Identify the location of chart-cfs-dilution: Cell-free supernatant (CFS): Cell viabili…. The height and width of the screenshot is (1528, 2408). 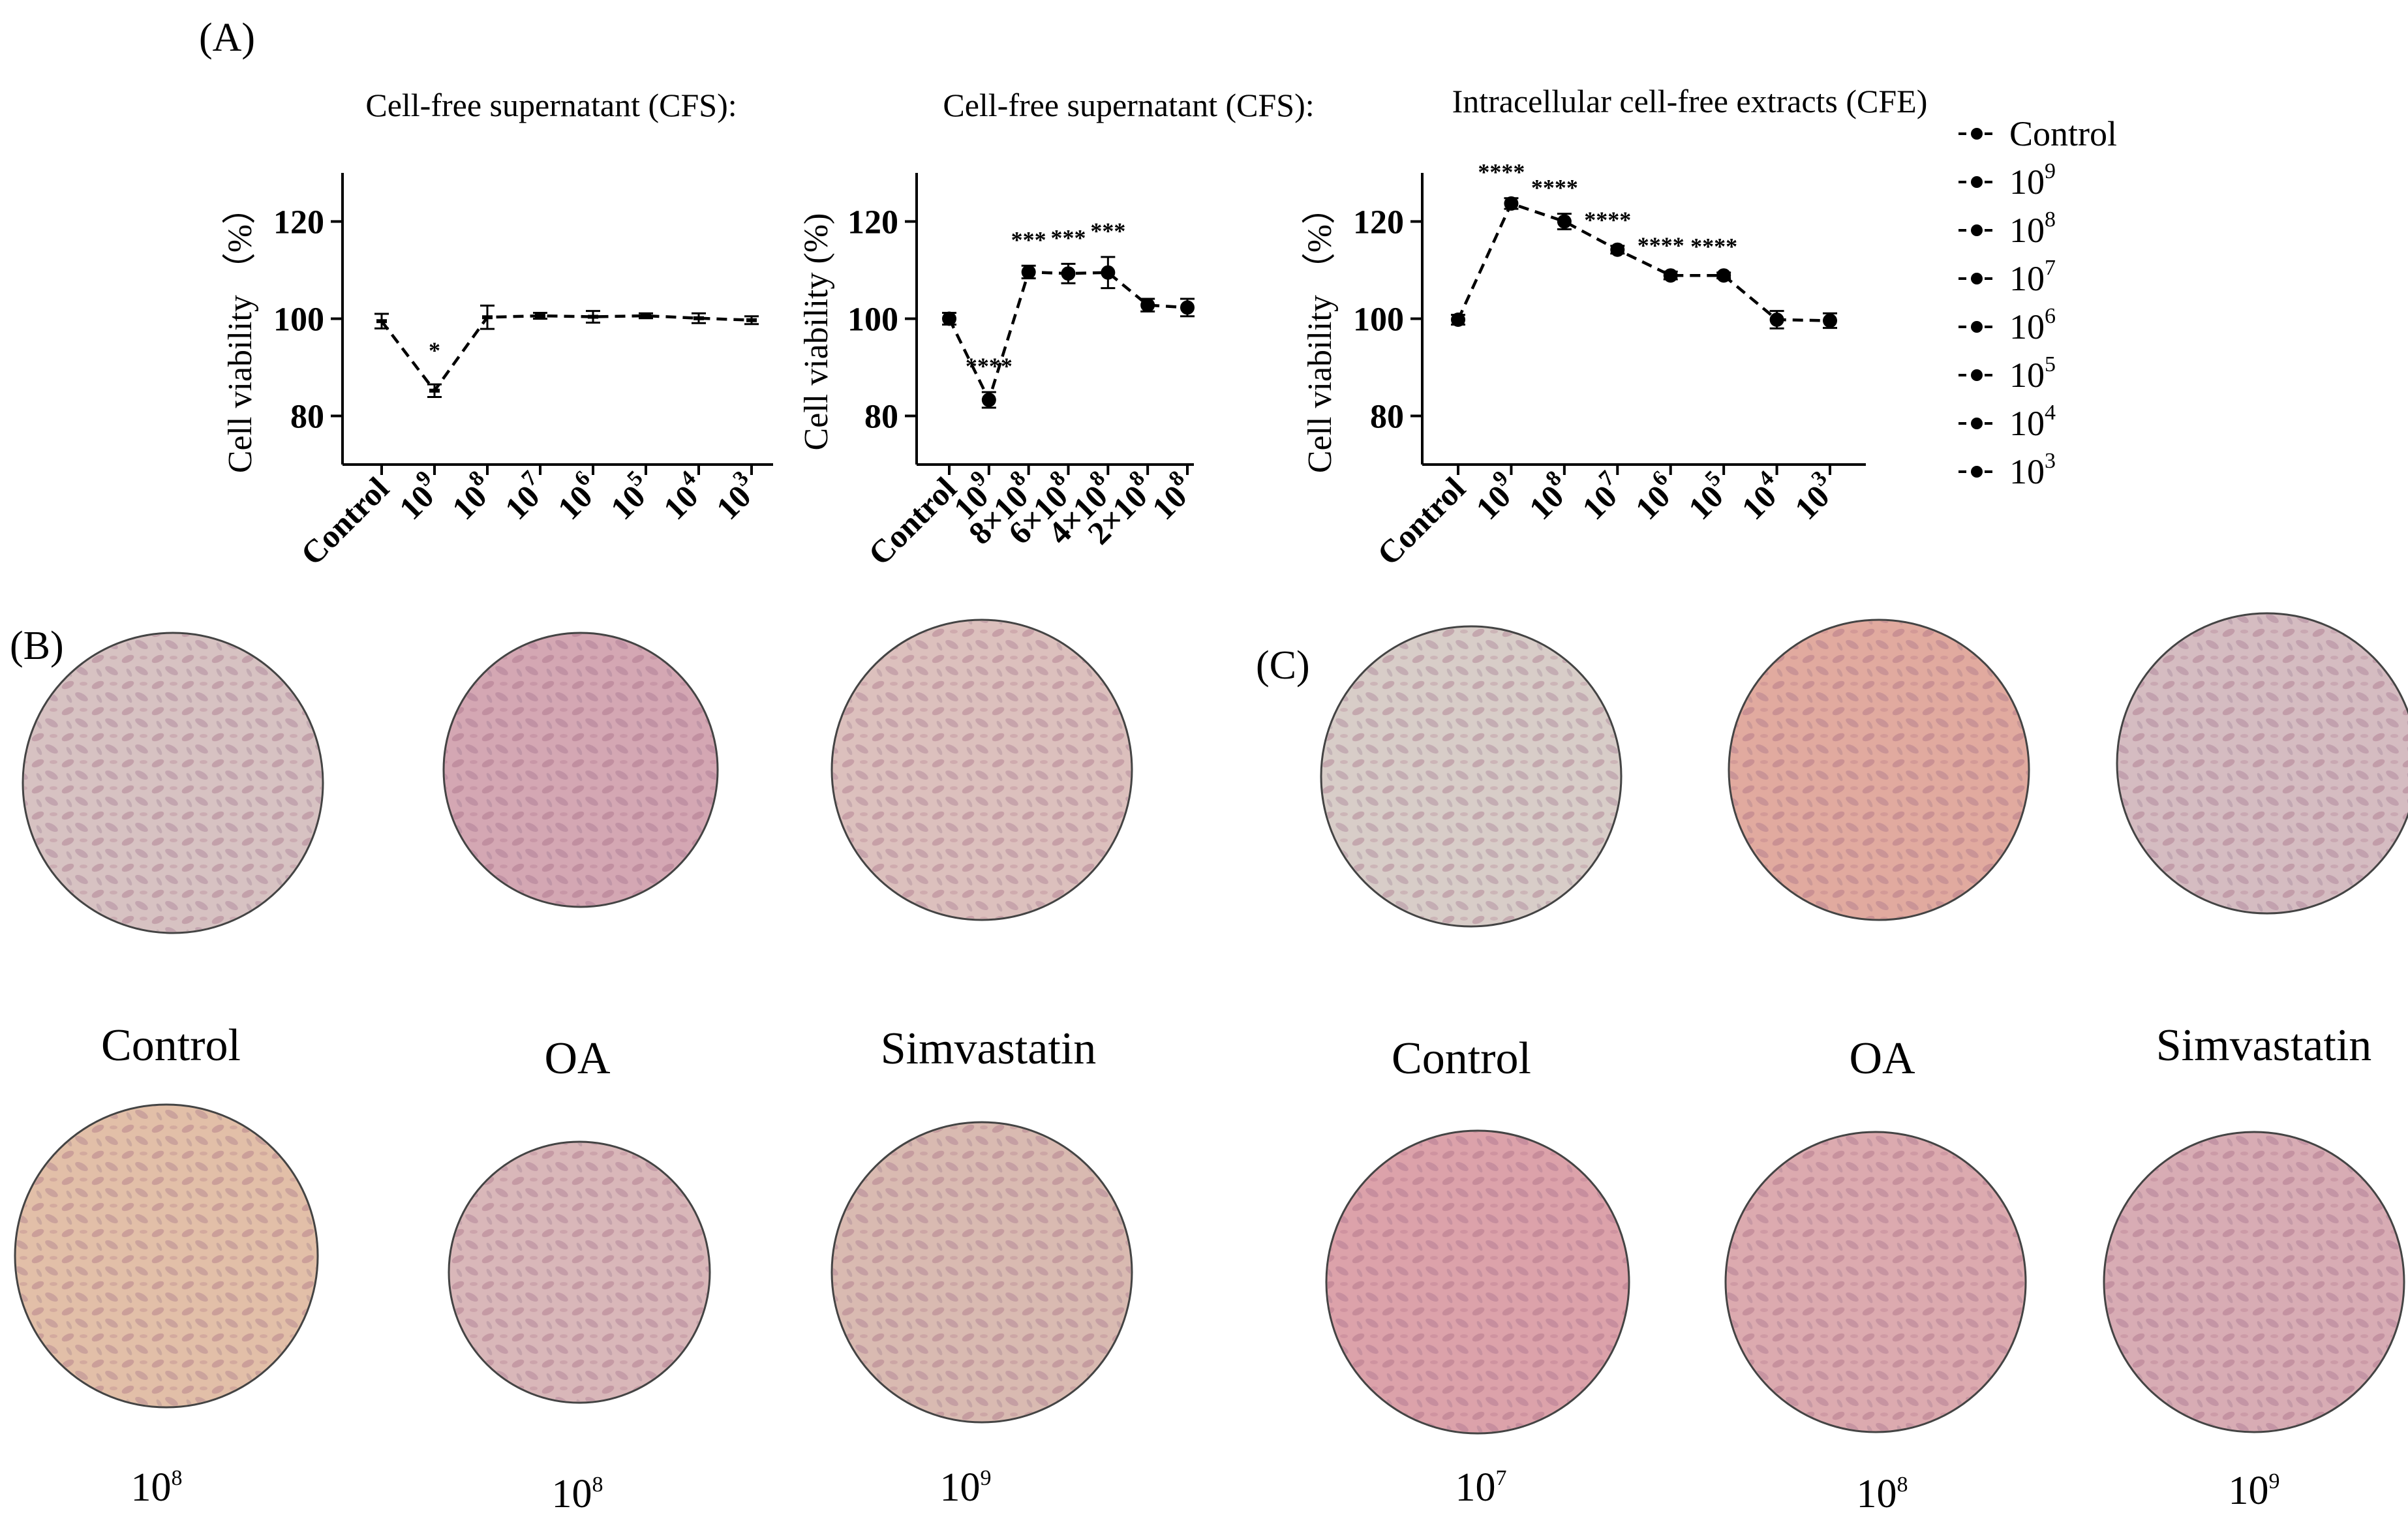
(1056, 329).